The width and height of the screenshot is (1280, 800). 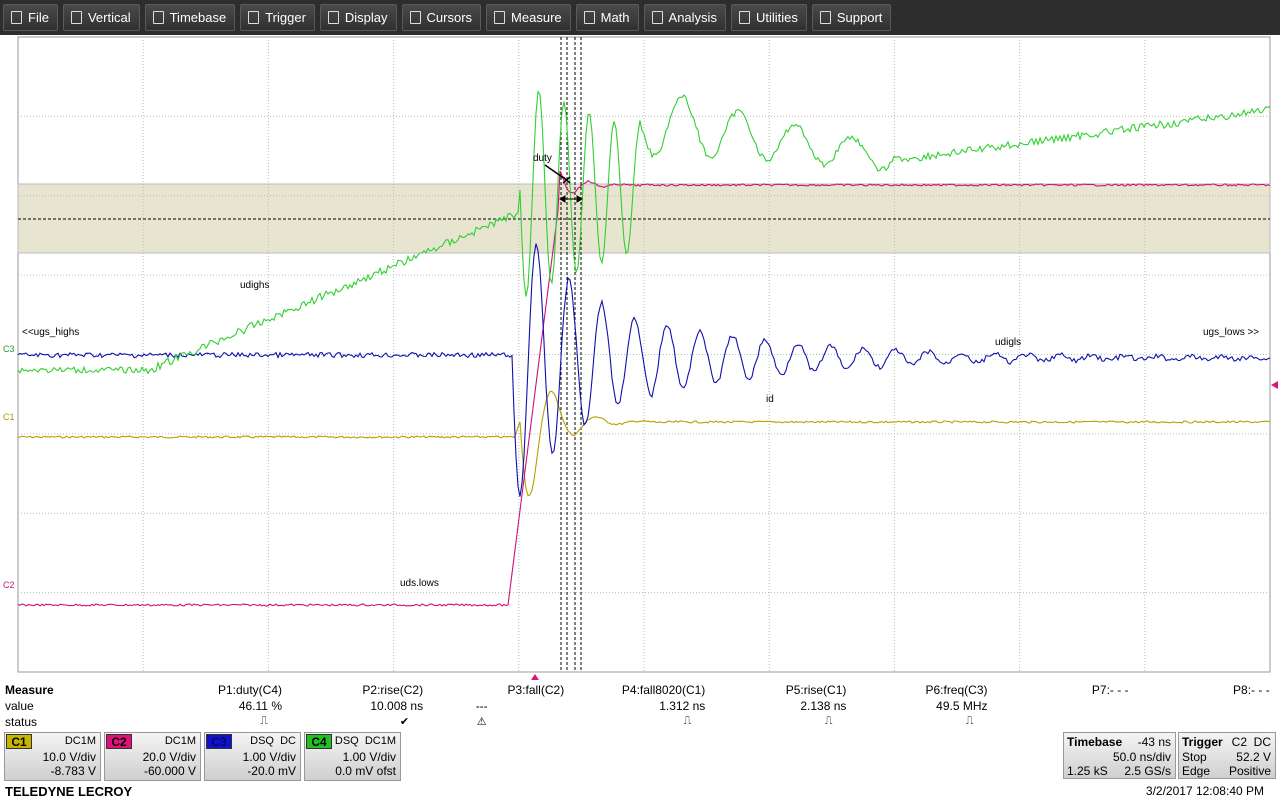 What do you see at coordinates (397, 706) in the screenshot?
I see `param-value: 10.008 ns` at bounding box center [397, 706].